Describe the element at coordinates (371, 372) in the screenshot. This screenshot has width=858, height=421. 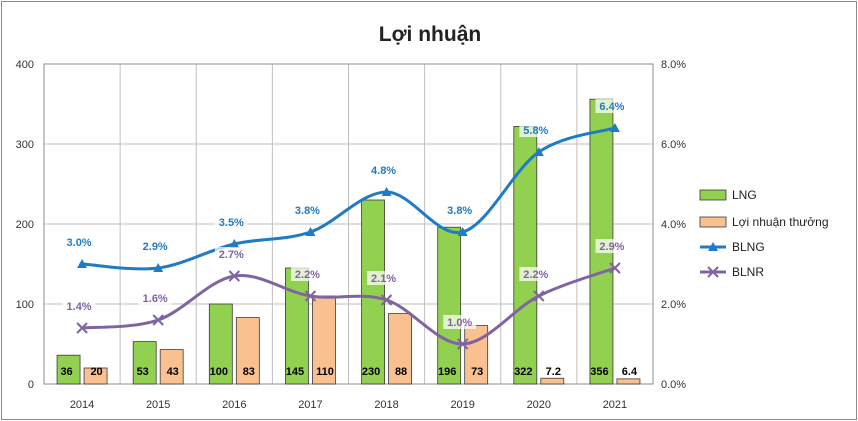
I see `bar-lng-label: 230` at that location.